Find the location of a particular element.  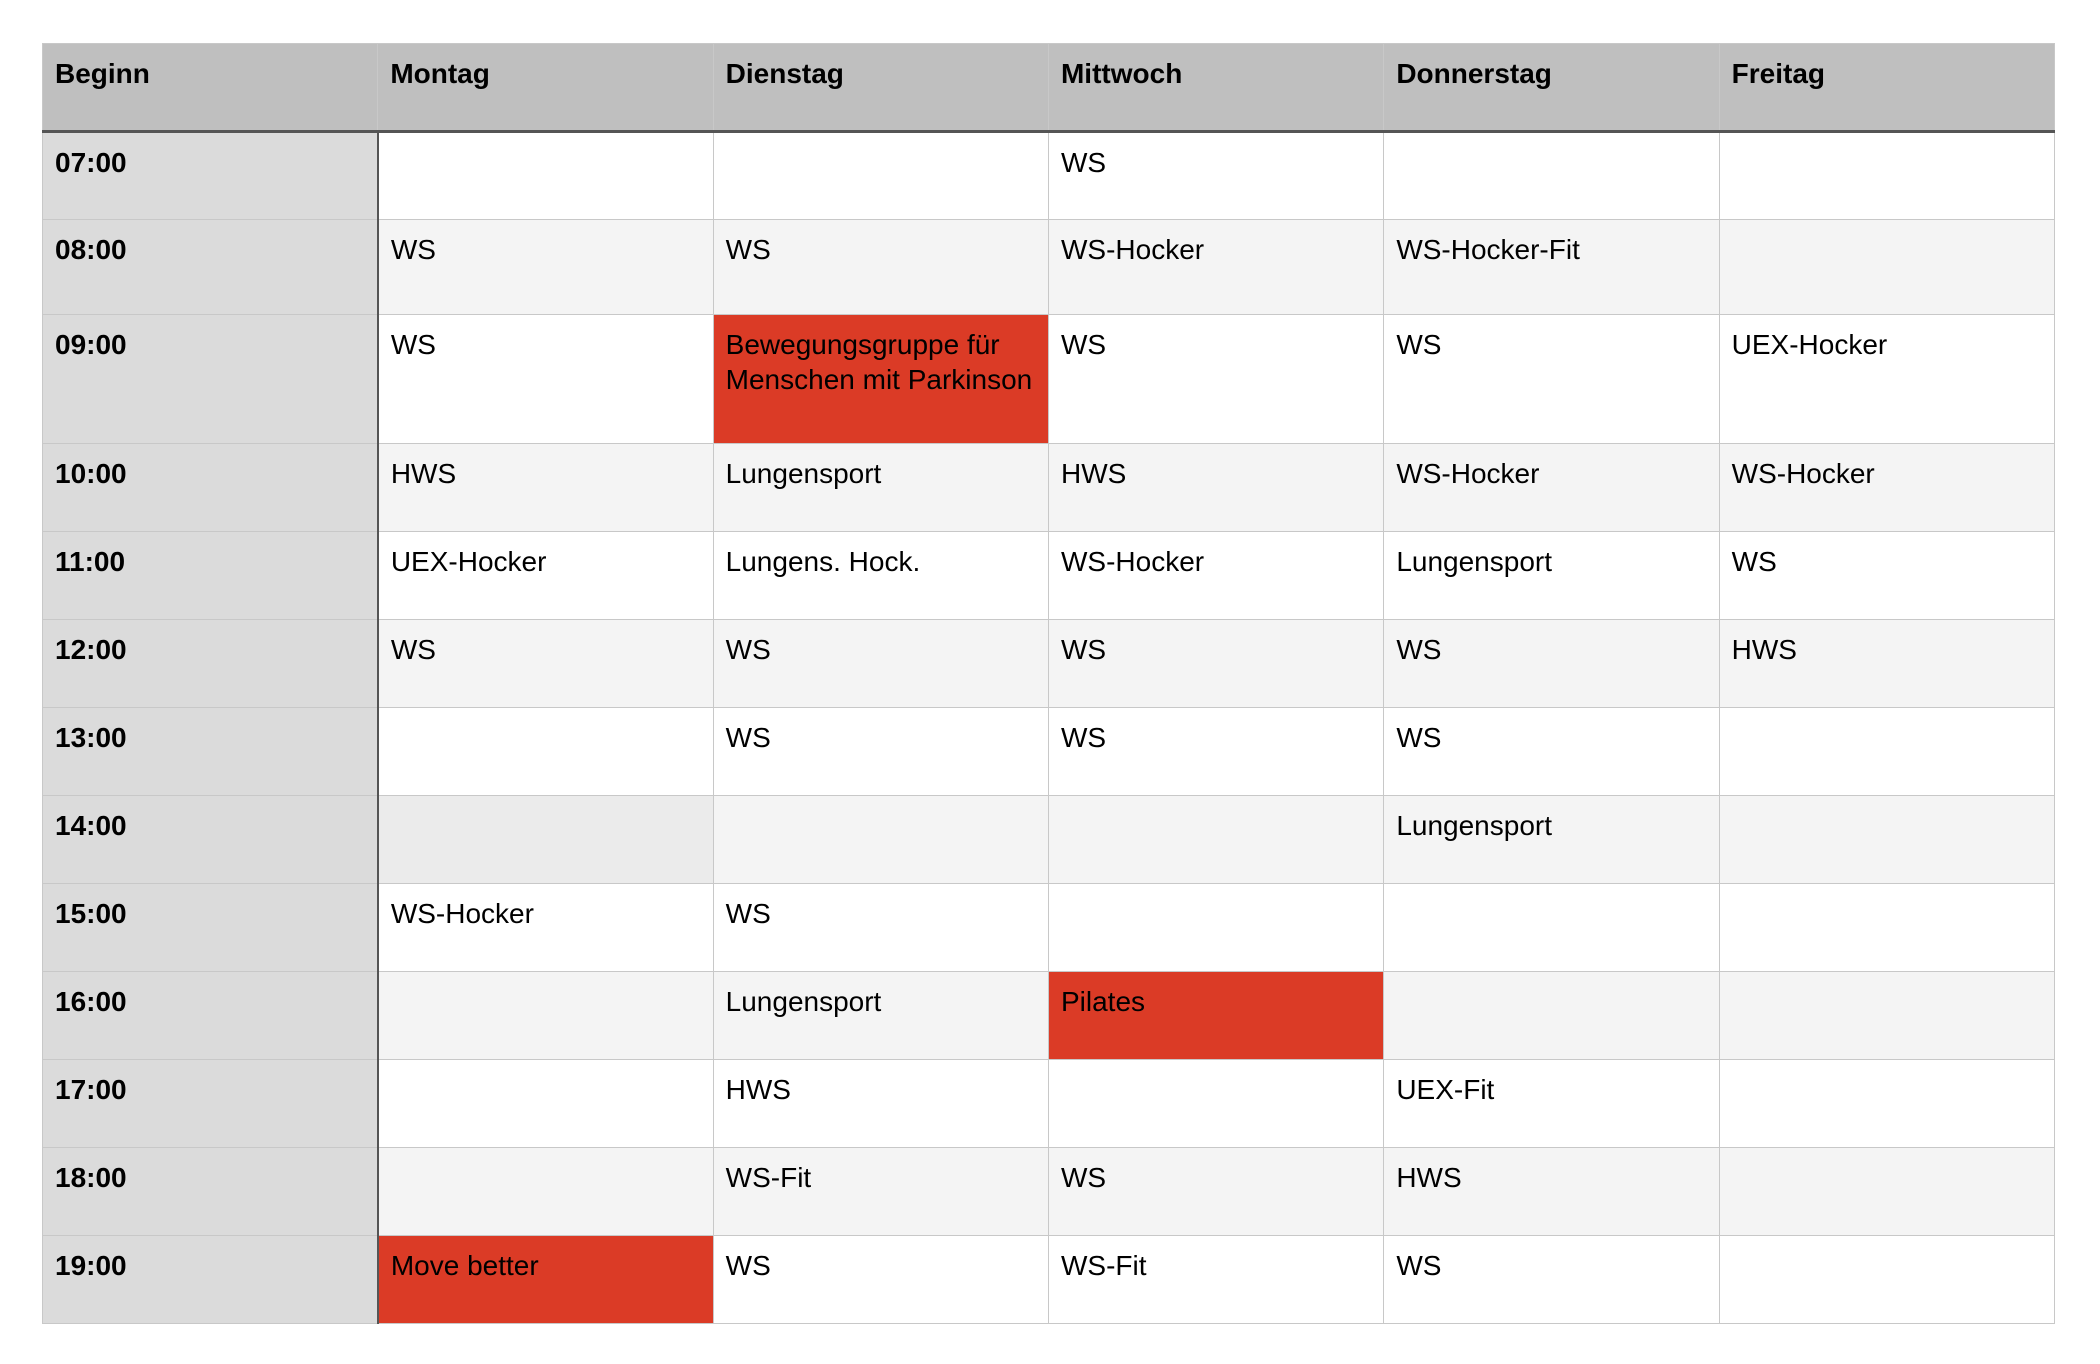

time-cell: 14:00 is located at coordinates (210, 839).